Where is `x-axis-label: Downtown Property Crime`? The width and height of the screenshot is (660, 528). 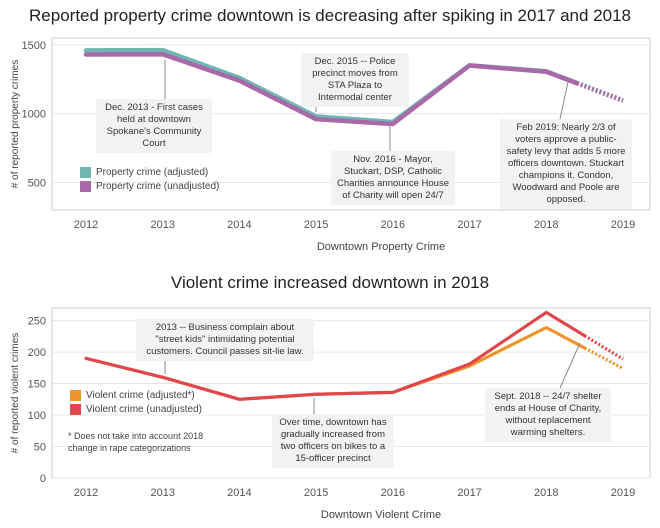
x-axis-label: Downtown Property Crime is located at coordinates (381, 247).